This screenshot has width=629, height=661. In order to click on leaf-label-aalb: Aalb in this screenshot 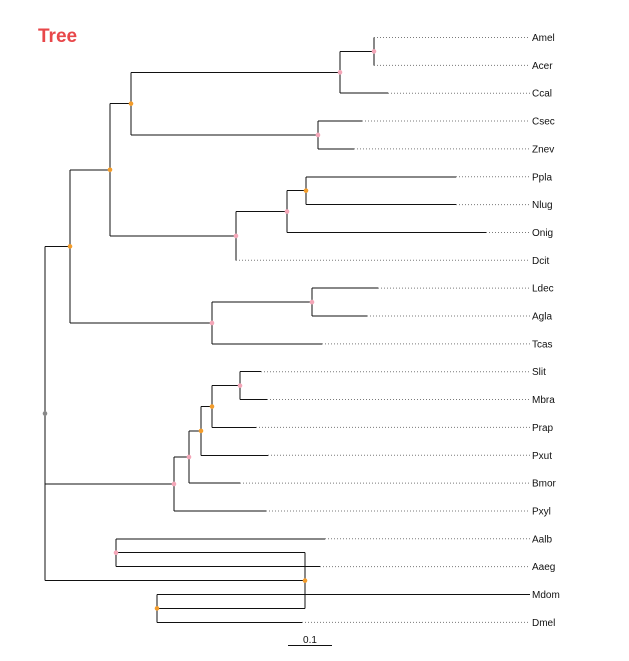, I will do `click(542, 539)`.